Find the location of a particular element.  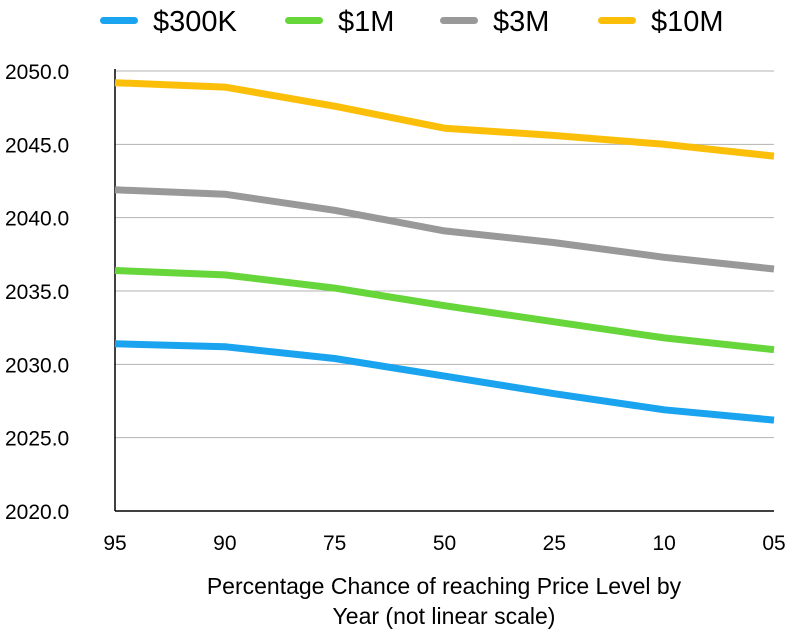

x-tick-label: 10 is located at coordinates (663, 543).